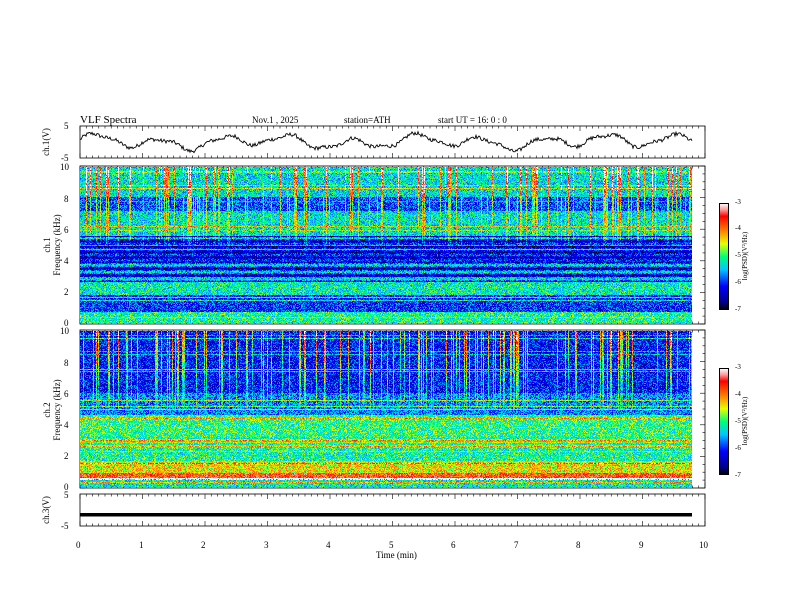  What do you see at coordinates (472, 120) in the screenshot?
I see `start-ut-label: start UT = 16: 0 : 0` at bounding box center [472, 120].